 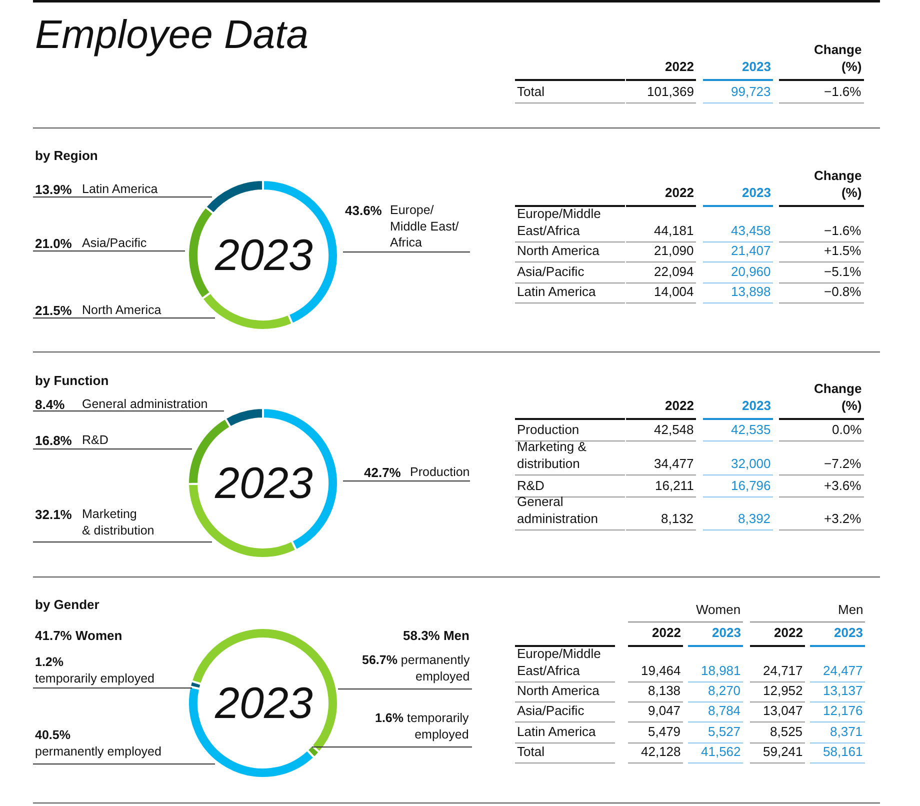 I want to click on text: 20,960, so click(x=751, y=271).